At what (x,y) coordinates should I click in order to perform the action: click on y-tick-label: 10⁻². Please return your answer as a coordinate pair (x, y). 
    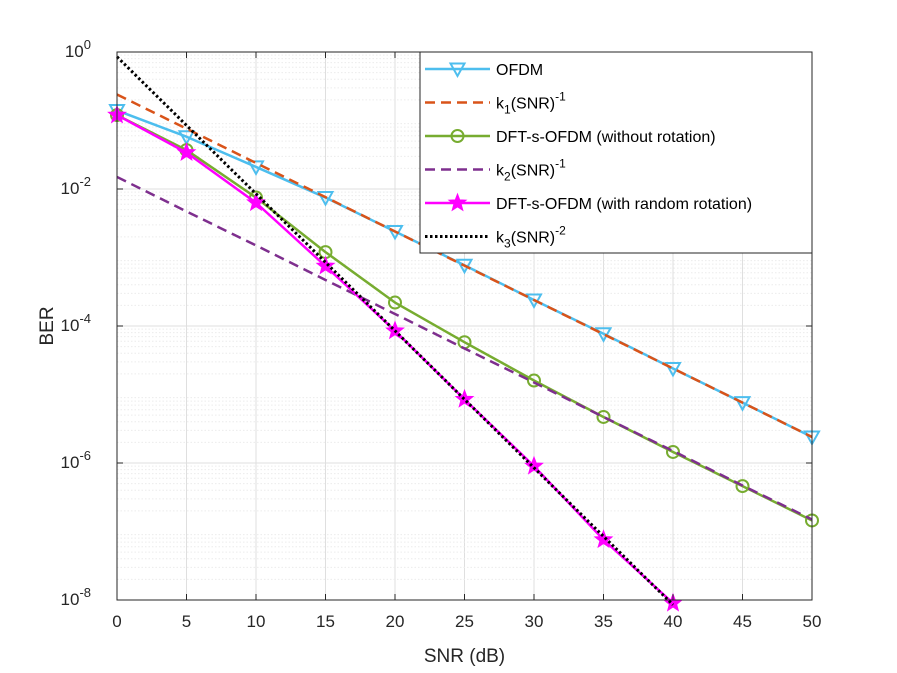
    Looking at the image, I should click on (76, 186).